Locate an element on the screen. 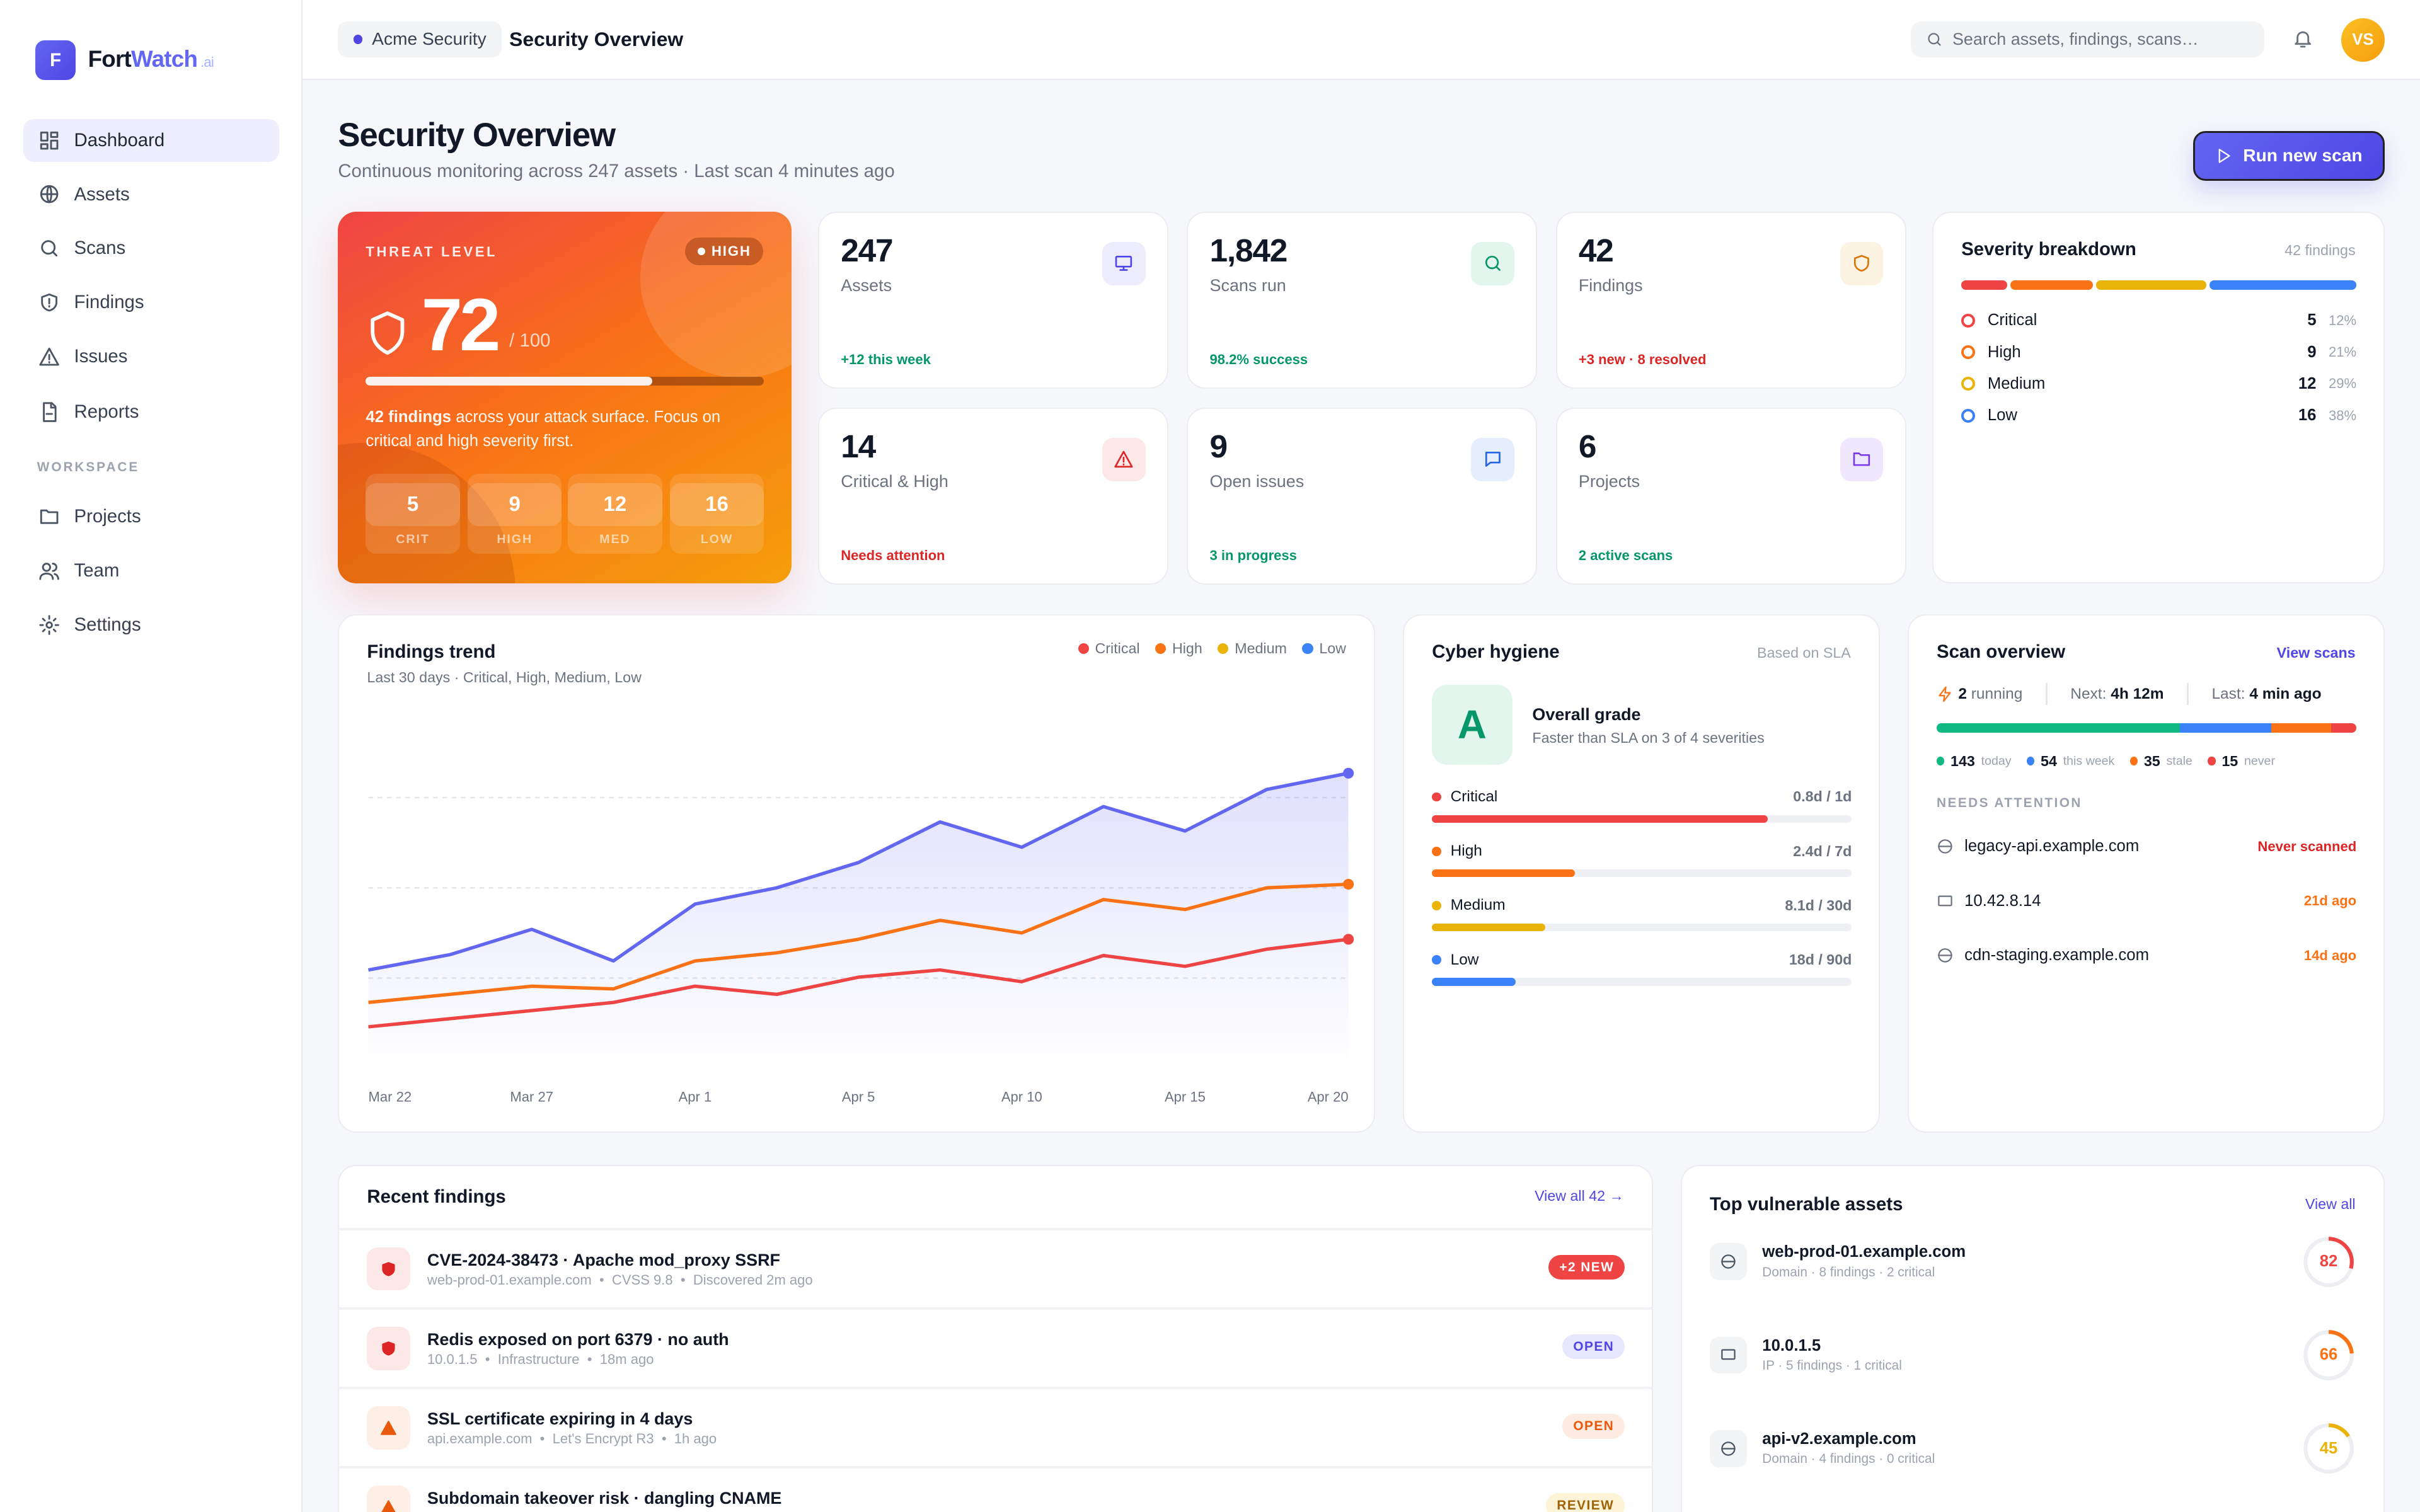 Image resolution: width=2420 pixels, height=1512 pixels. desc-bold: 42 findings is located at coordinates (409, 417).